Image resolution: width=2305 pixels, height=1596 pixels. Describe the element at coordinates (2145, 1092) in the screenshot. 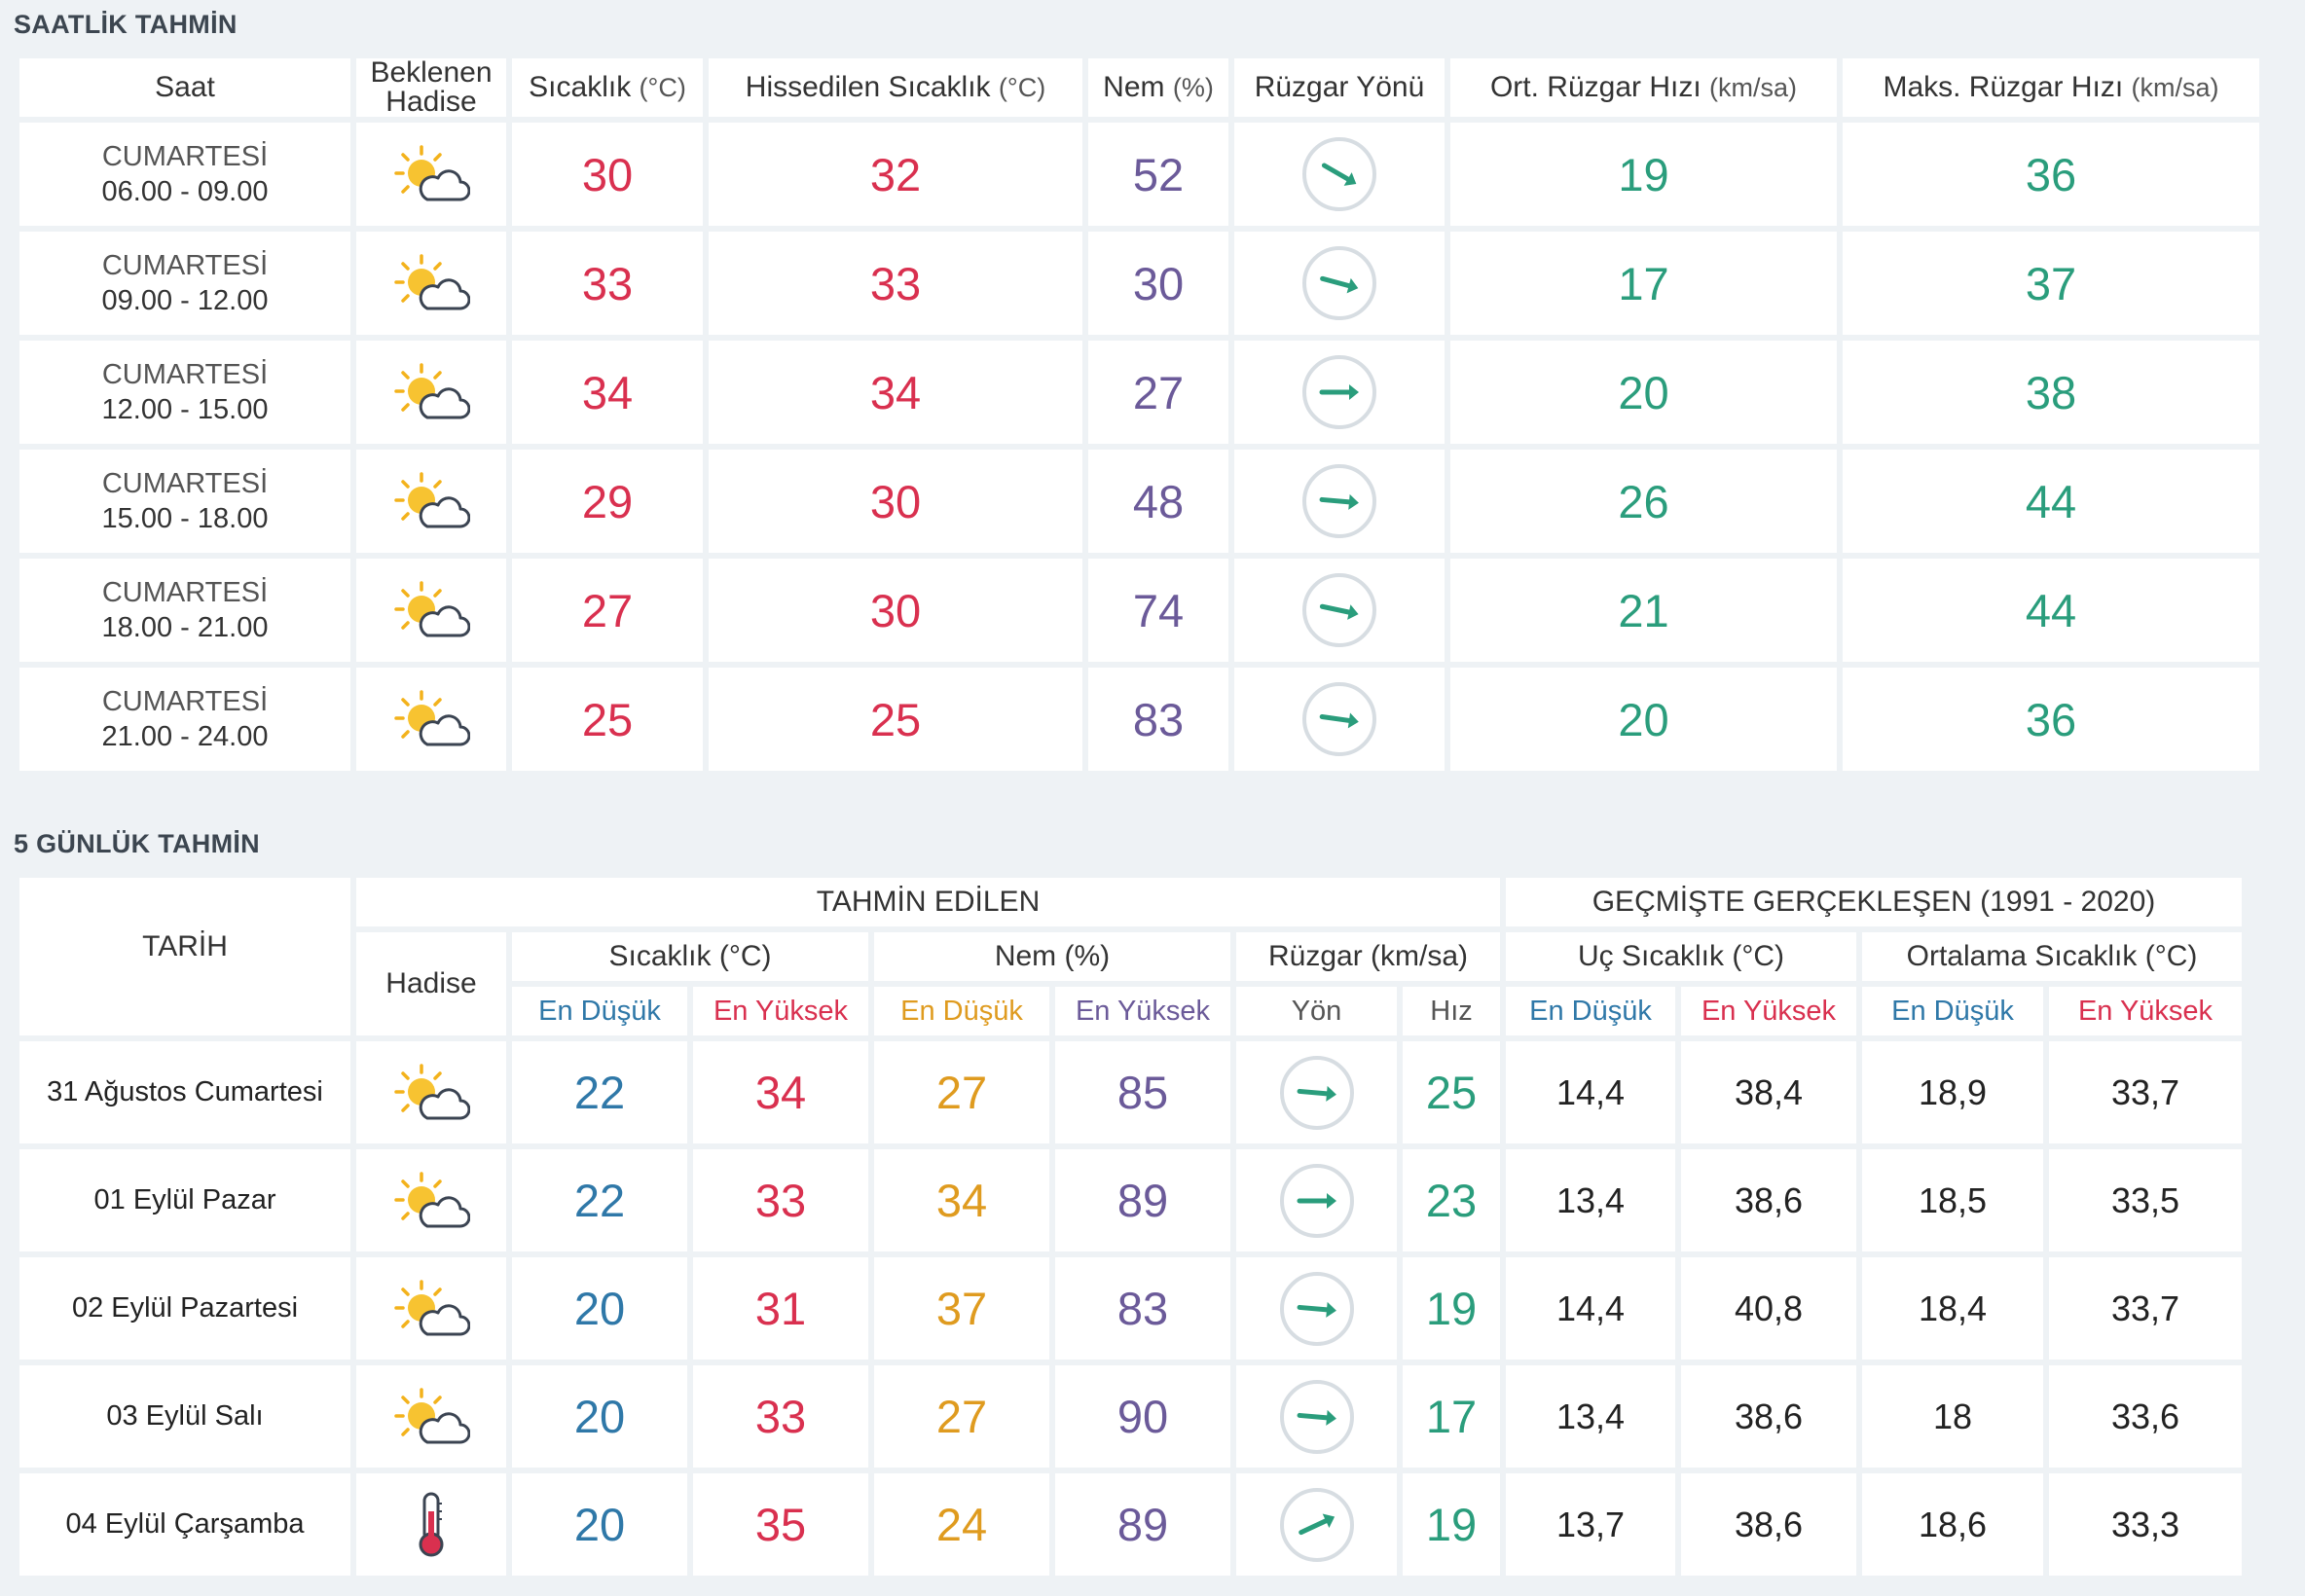

I see `daily-avg-max: 33,7` at that location.